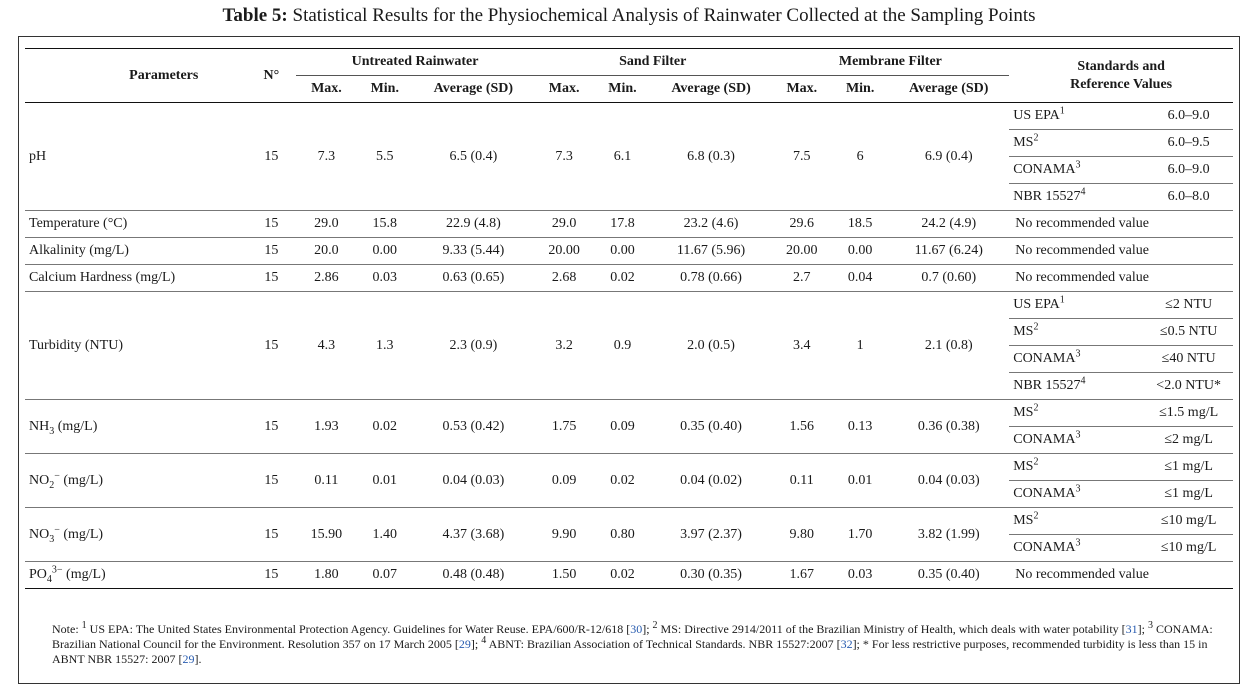 The image size is (1258, 692). What do you see at coordinates (949, 251) in the screenshot?
I see `membrane-avg-cell: 11.67 (6.24)` at bounding box center [949, 251].